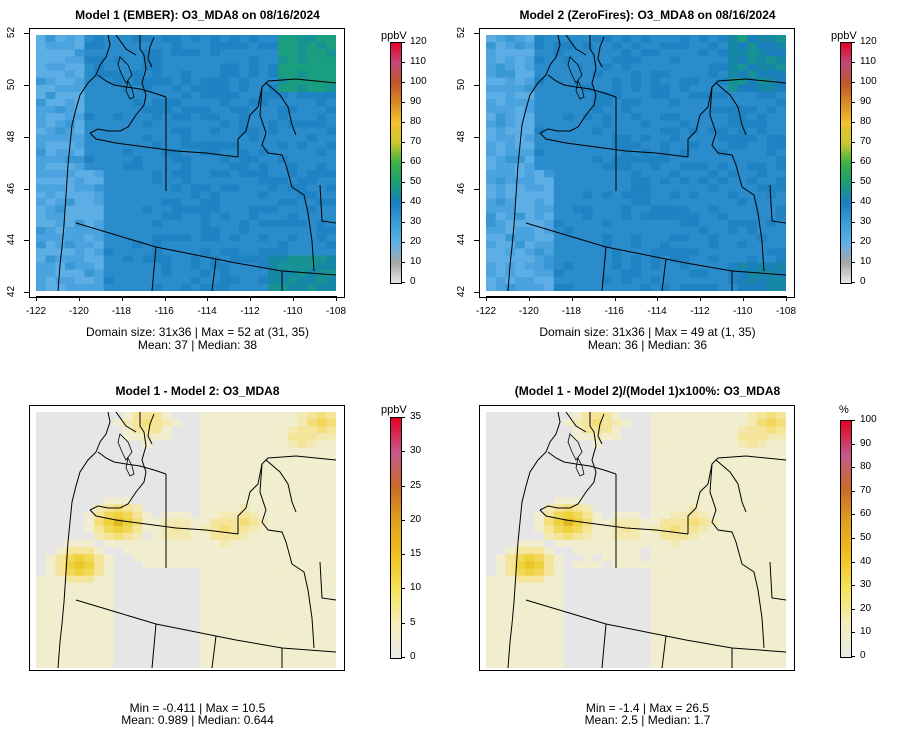 This screenshot has height=752, width=900. Describe the element at coordinates (125, 70) in the screenshot. I see `water-body` at that location.